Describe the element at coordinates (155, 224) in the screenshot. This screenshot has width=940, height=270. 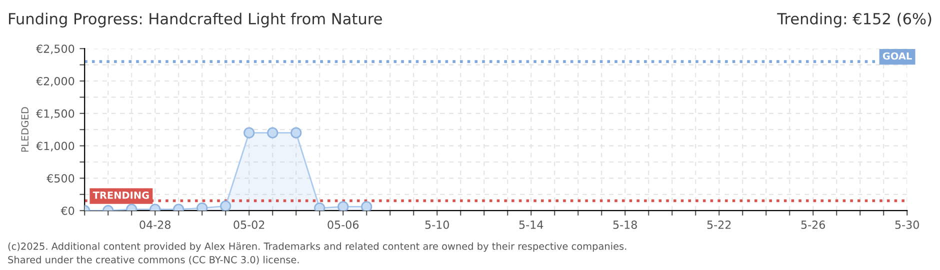
I see `x-tick-label: 04-28` at that location.